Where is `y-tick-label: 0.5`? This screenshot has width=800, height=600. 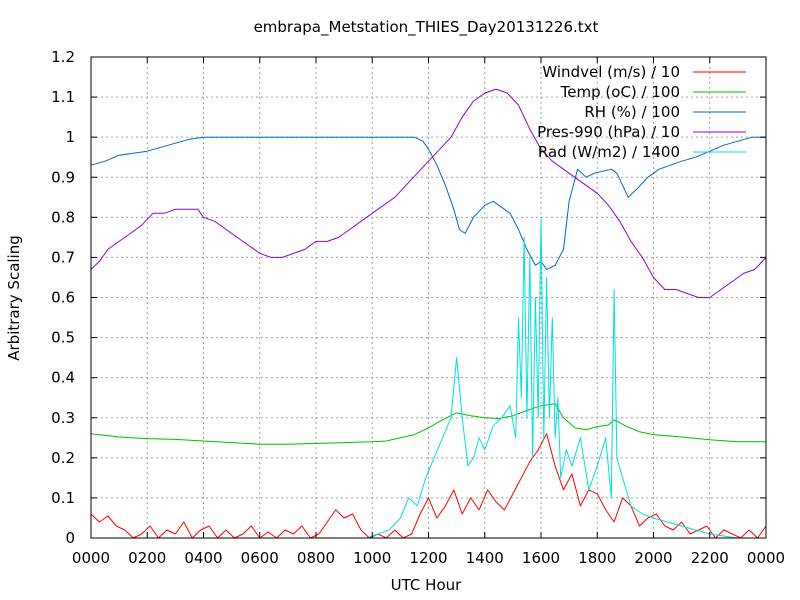
y-tick-label: 0.5 is located at coordinates (63, 338).